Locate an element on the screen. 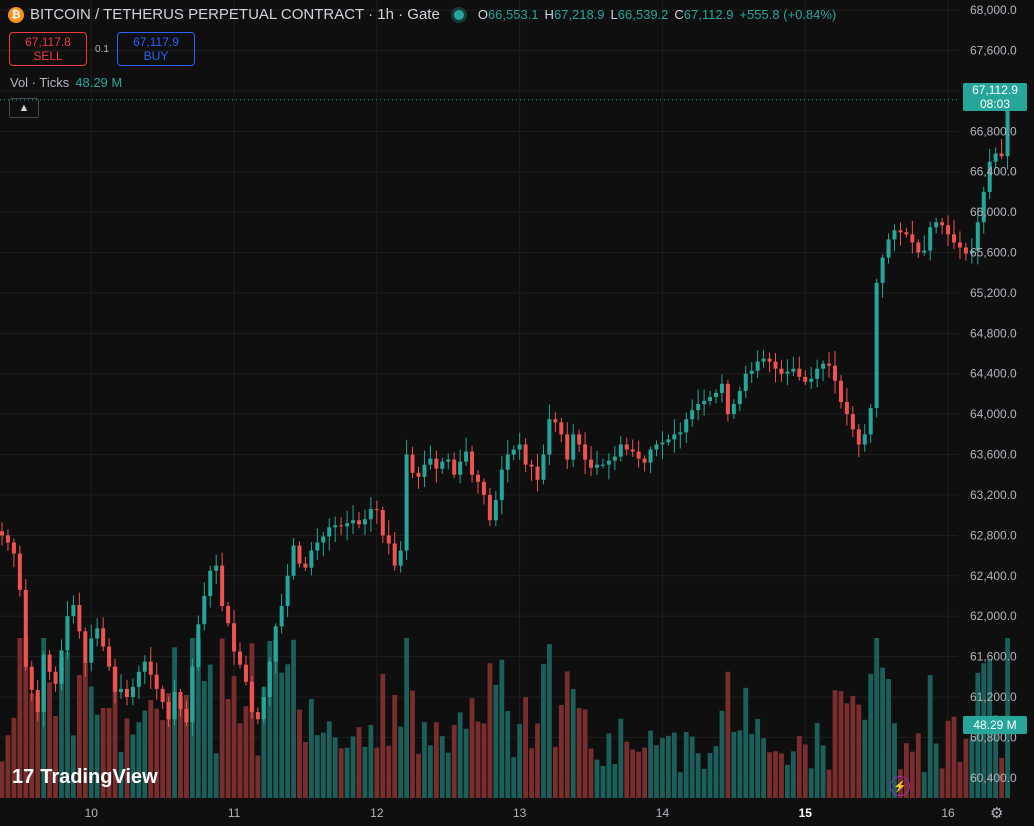  time-tick-label: 13 is located at coordinates (520, 813).